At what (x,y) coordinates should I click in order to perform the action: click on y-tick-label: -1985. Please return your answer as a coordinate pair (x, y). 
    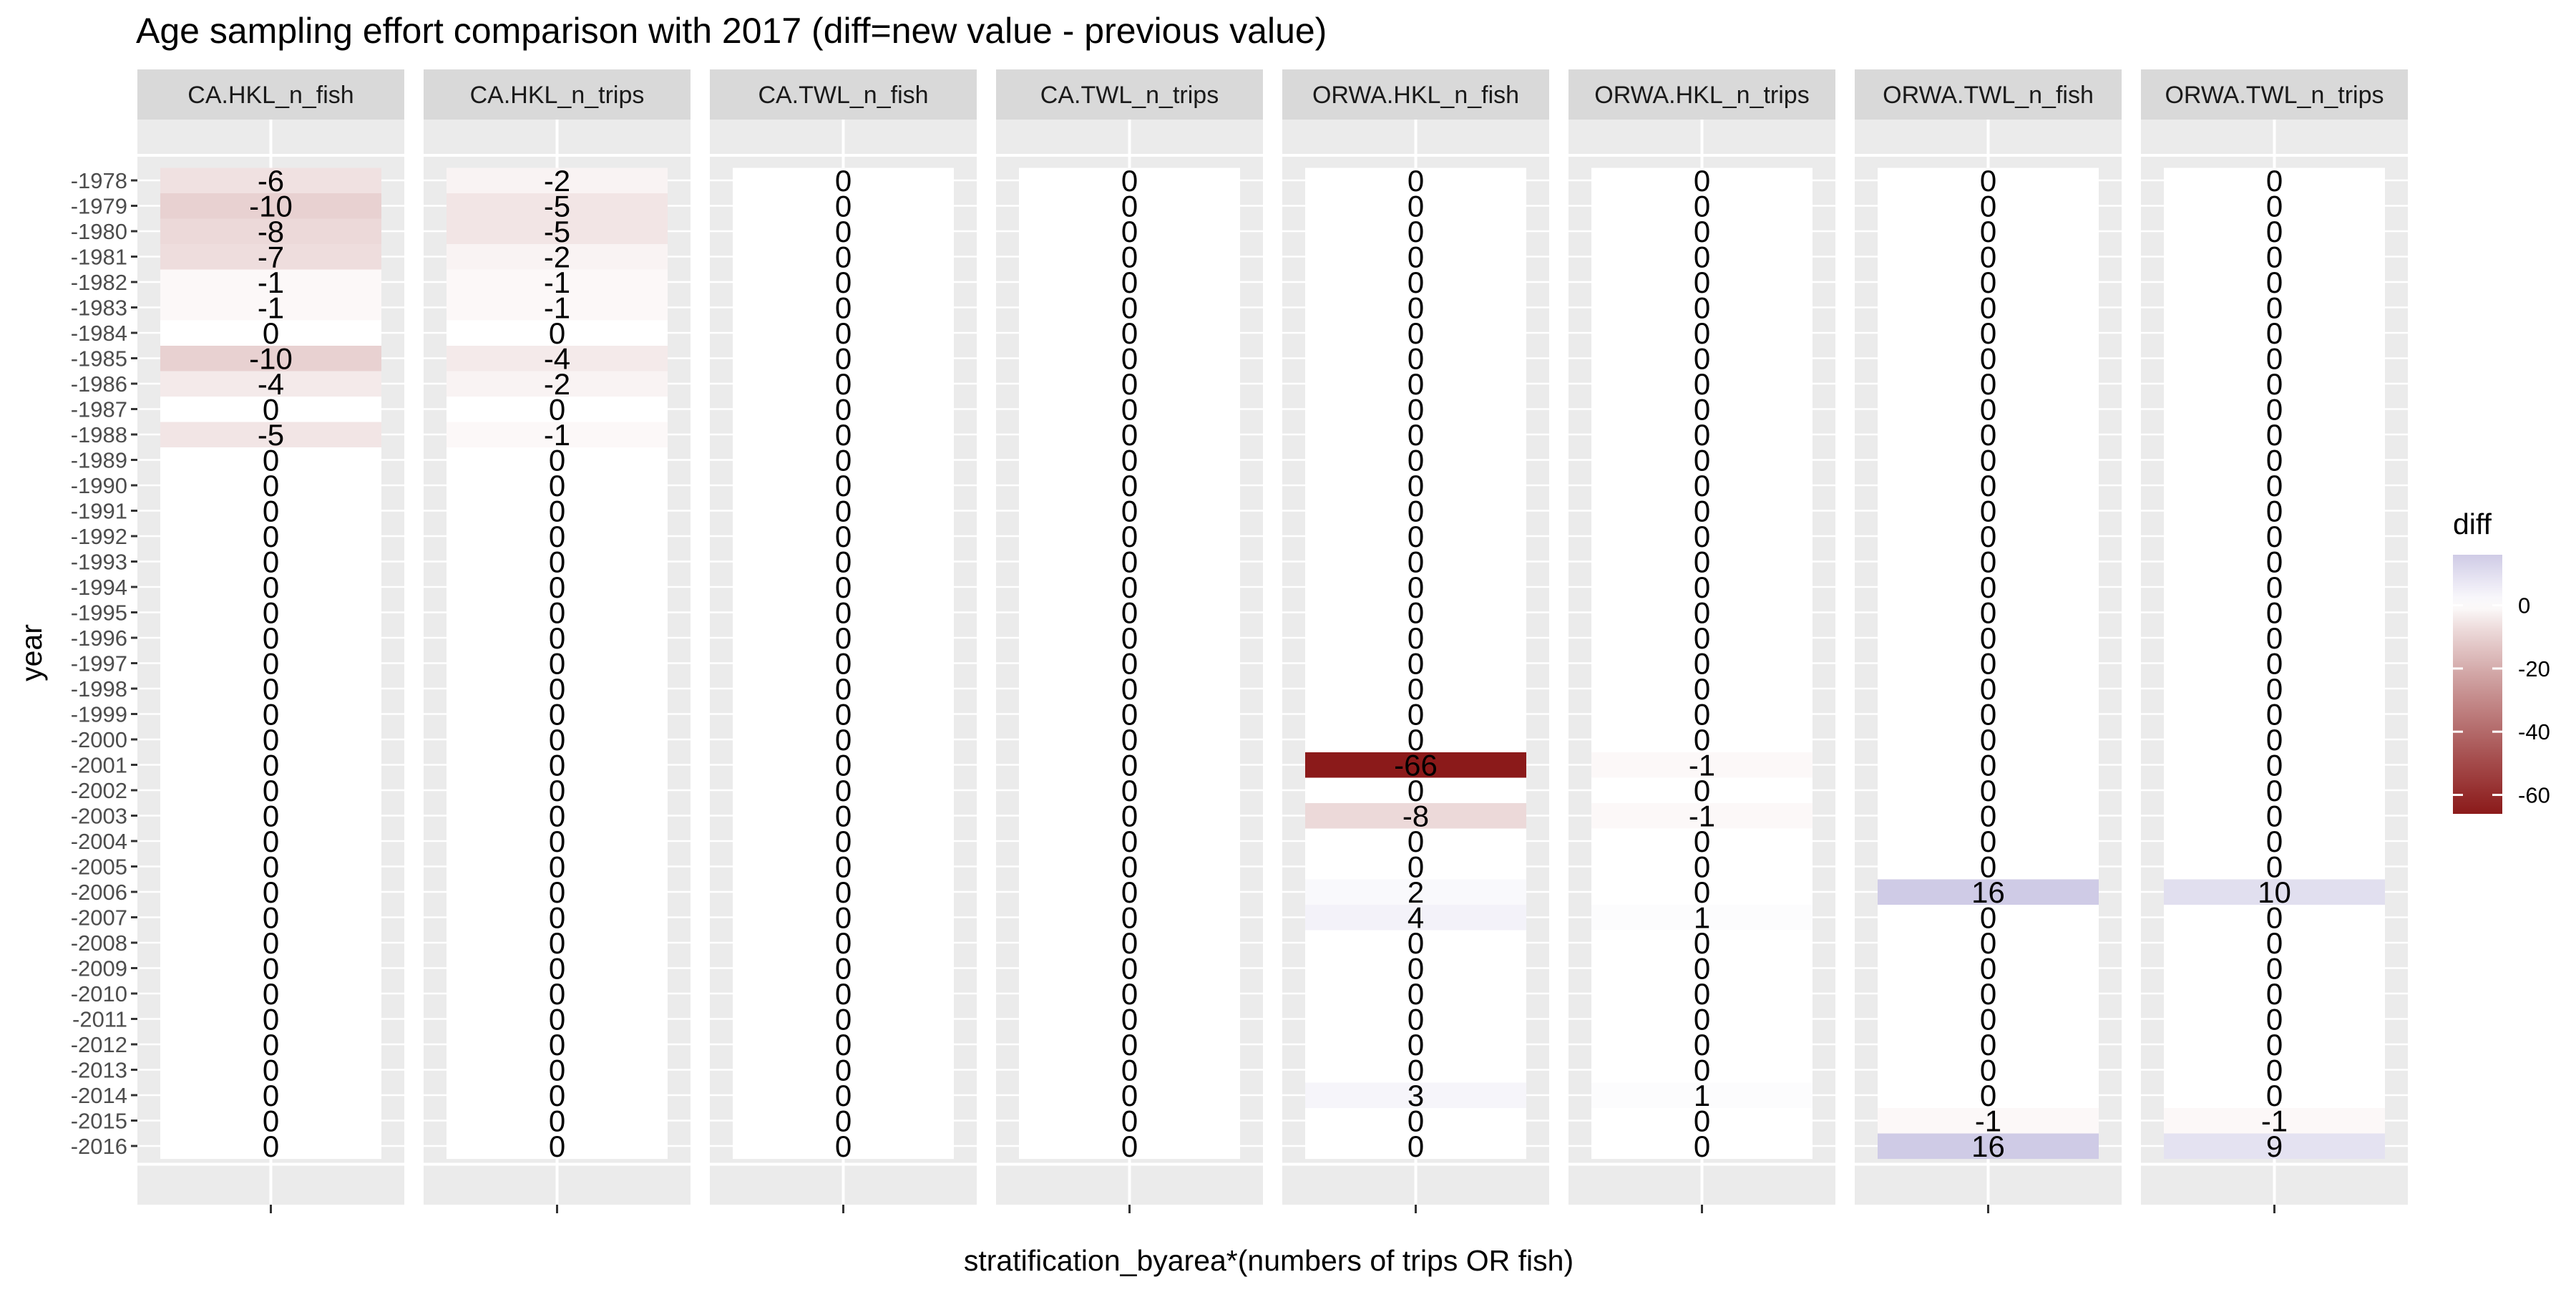
    Looking at the image, I should click on (99, 358).